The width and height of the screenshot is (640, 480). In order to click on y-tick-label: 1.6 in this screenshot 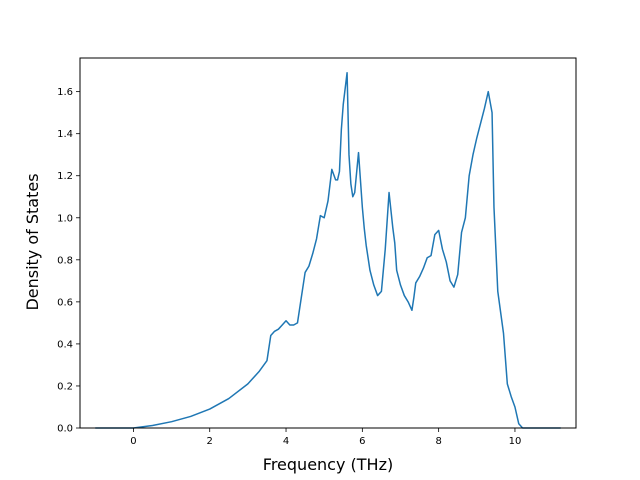, I will do `click(65, 92)`.